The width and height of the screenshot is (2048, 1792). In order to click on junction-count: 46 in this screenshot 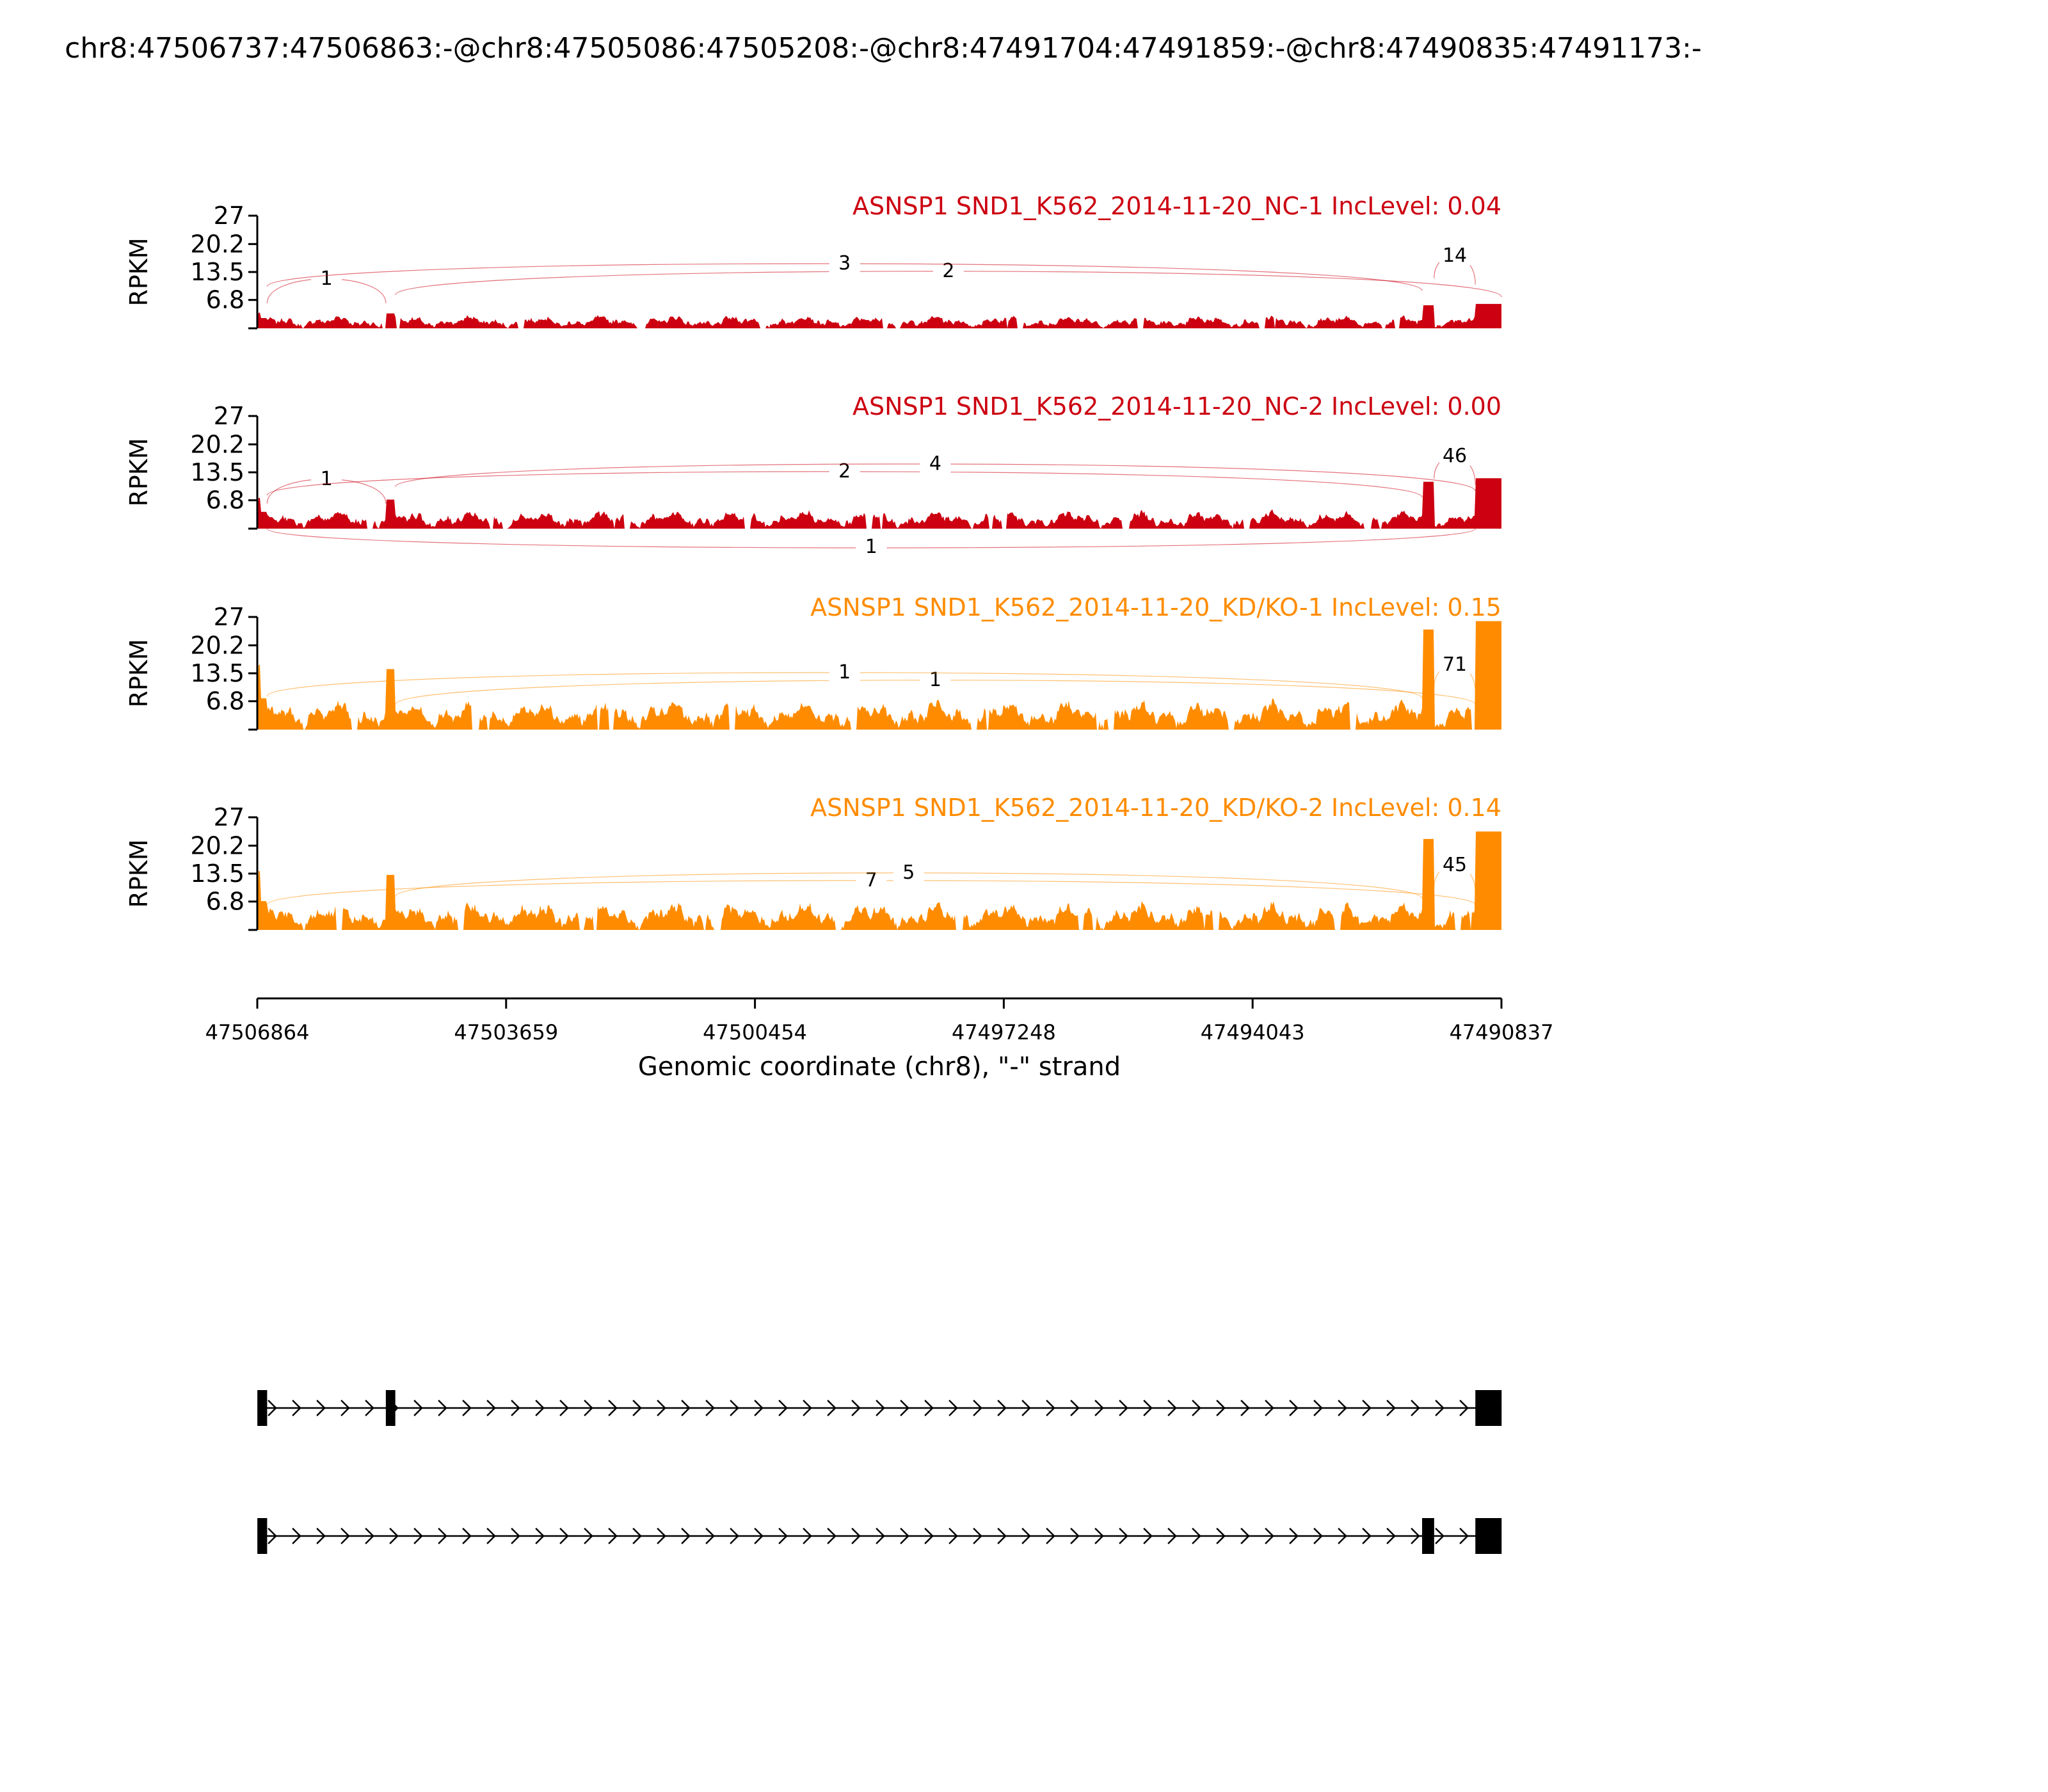, I will do `click(1455, 456)`.